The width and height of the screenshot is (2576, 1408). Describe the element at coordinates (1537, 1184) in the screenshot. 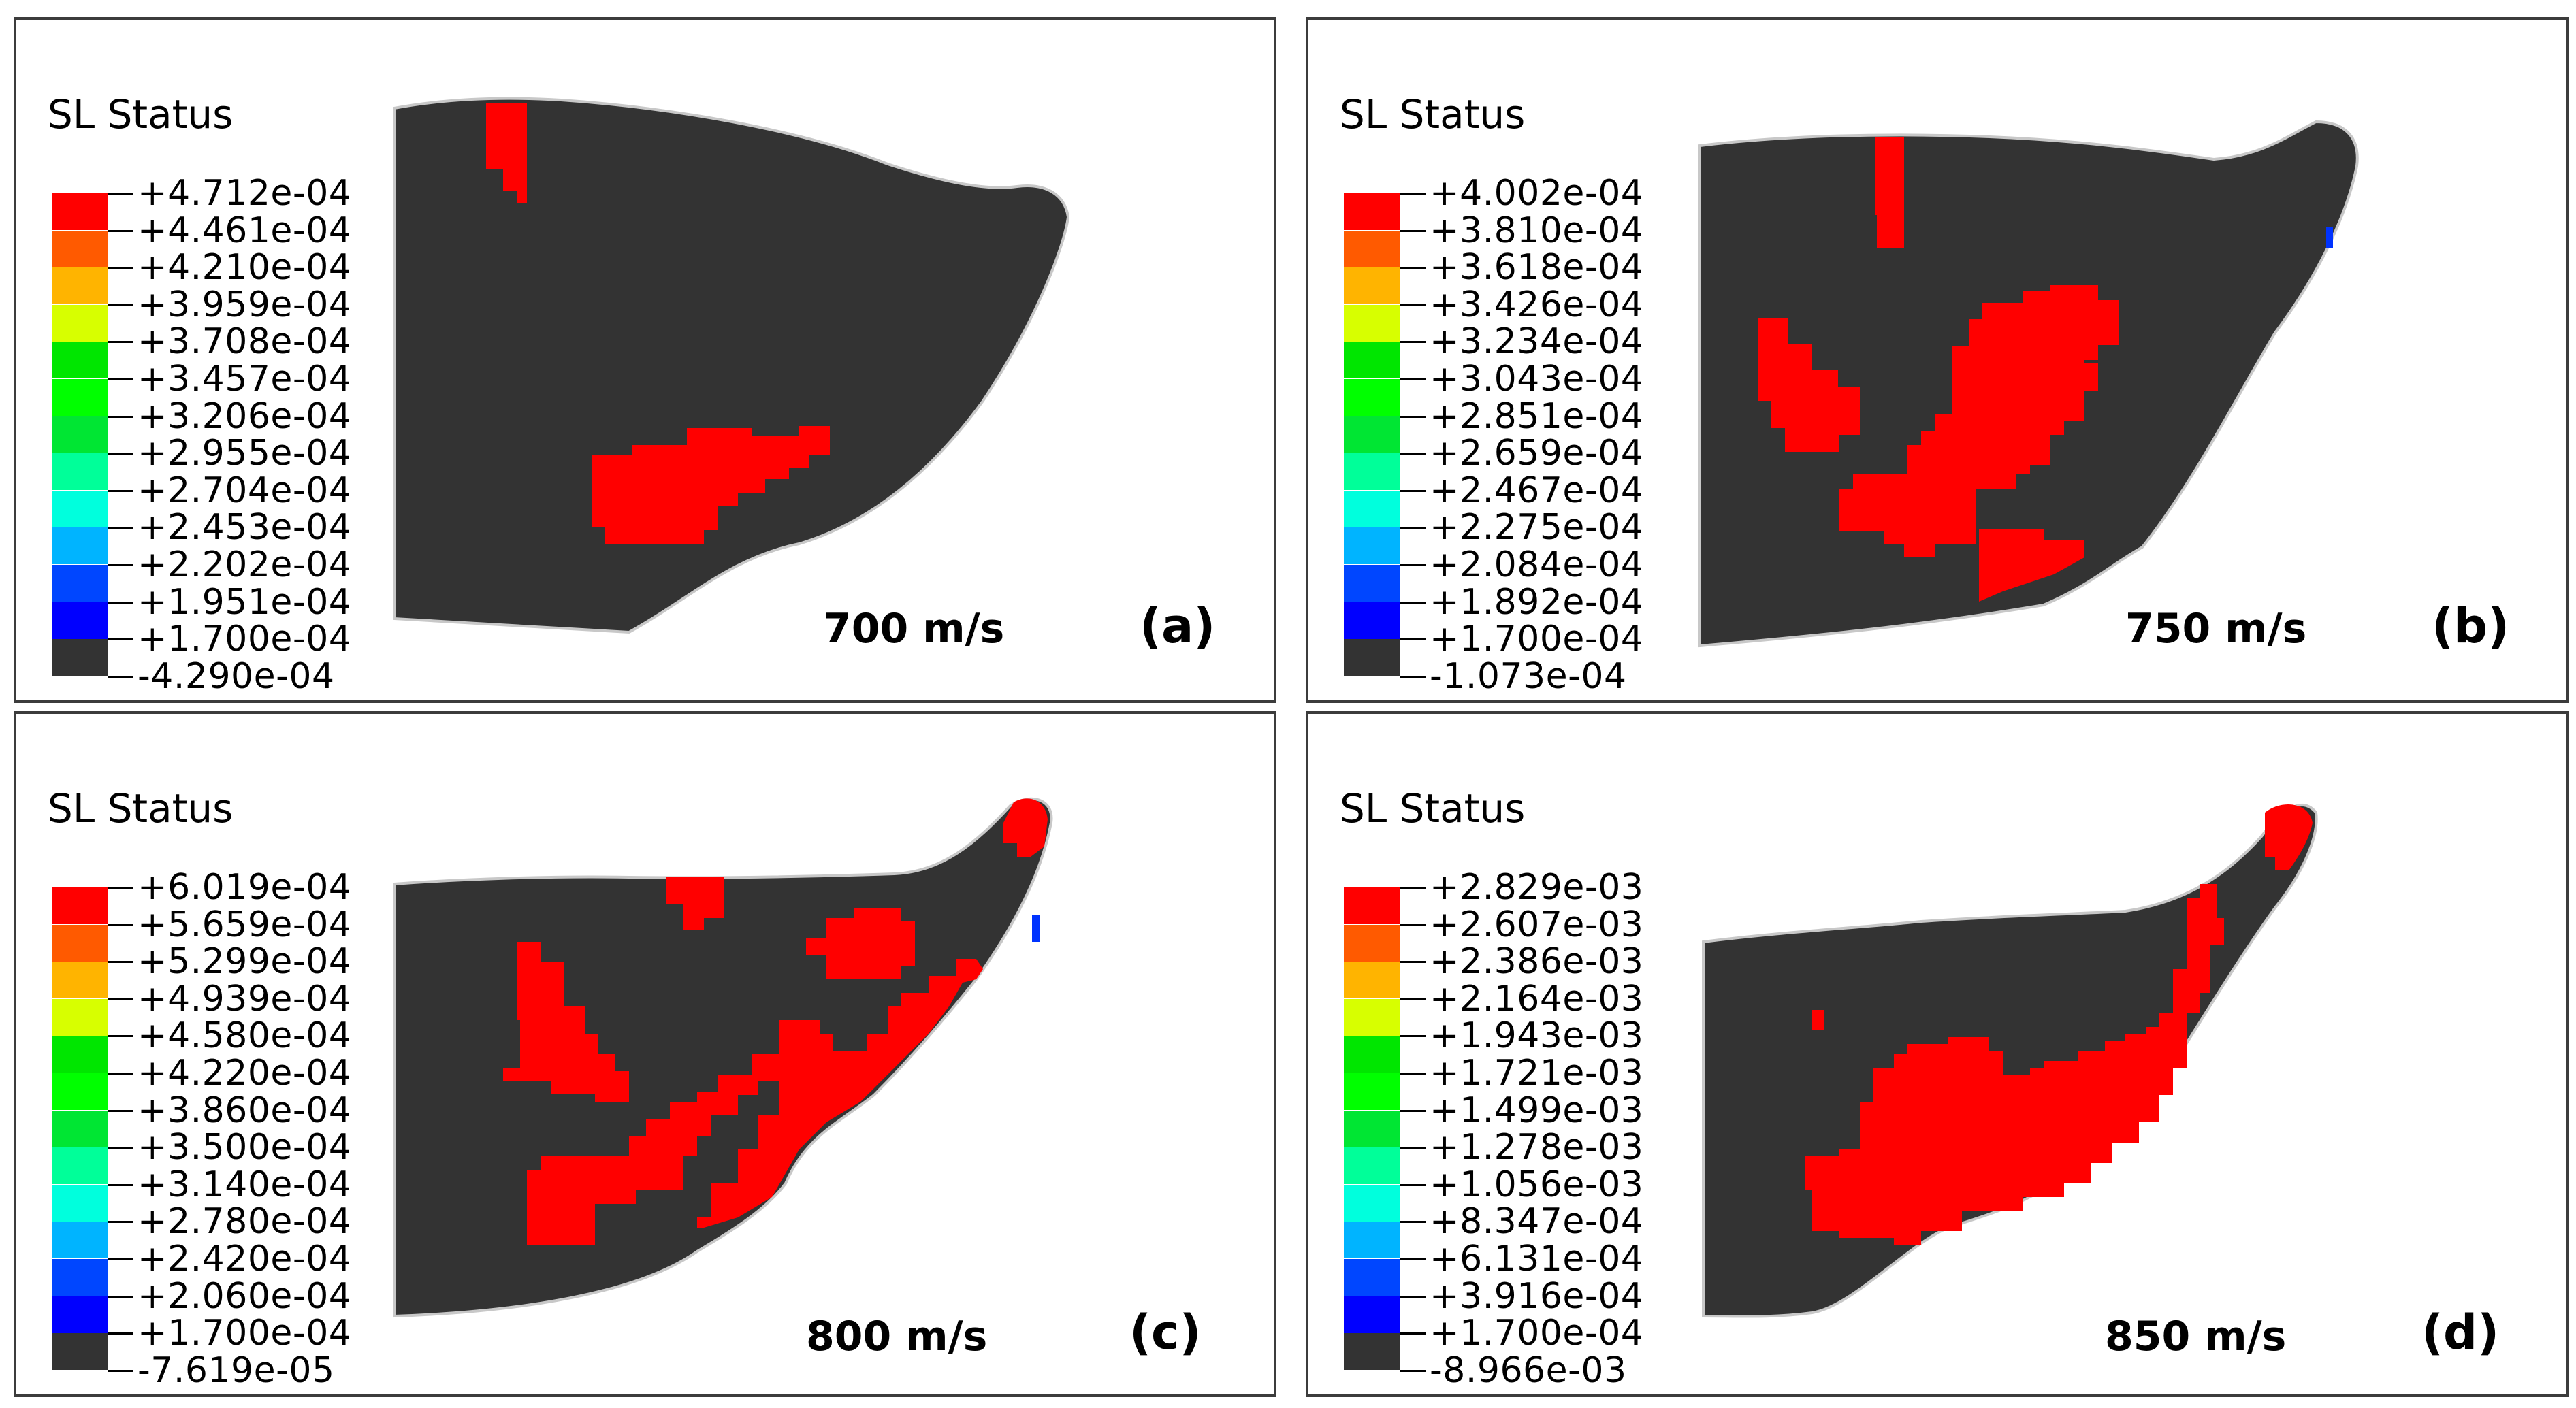

I see `legend-value: +1.056e-03` at that location.